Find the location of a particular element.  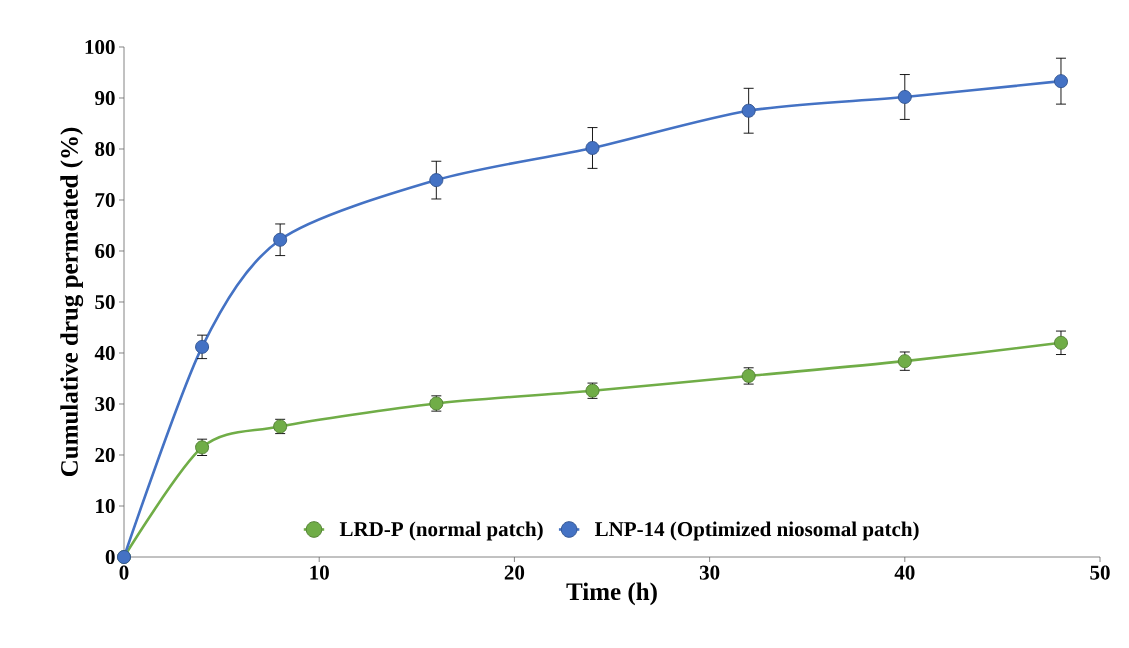

y-tick-label: 70 is located at coordinates (105, 200).